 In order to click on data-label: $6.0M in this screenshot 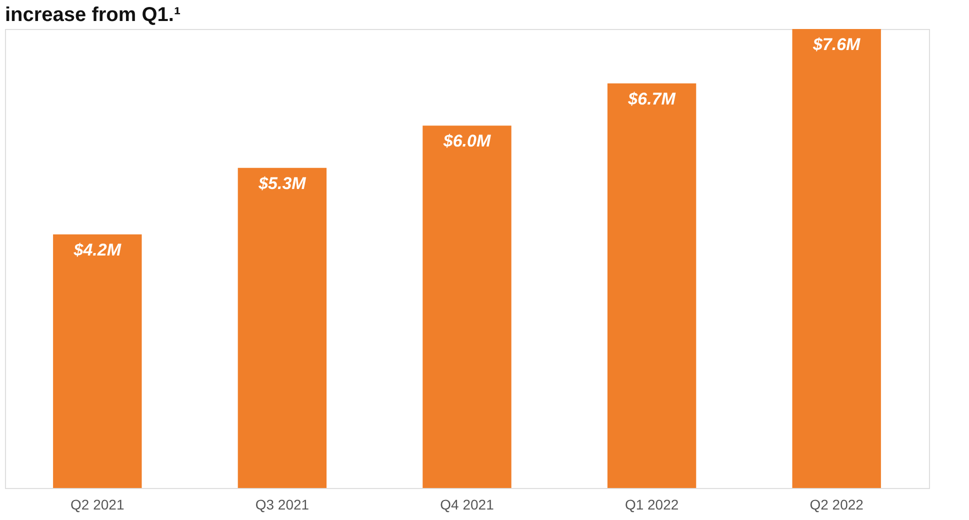, I will do `click(467, 141)`.